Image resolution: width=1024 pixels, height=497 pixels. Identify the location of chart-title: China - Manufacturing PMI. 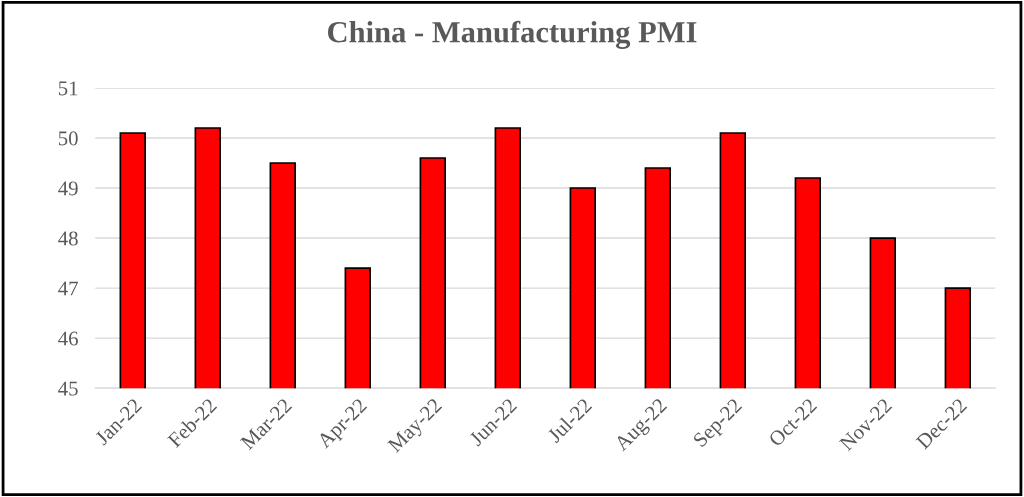
(512, 34).